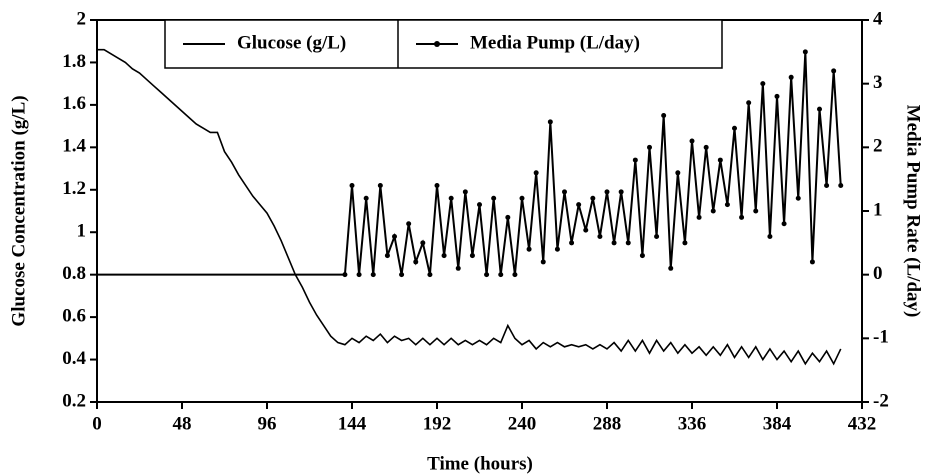 This screenshot has height=475, width=926. I want to click on y-axis-label: Glucose Concentration (g/L), so click(18, 210).